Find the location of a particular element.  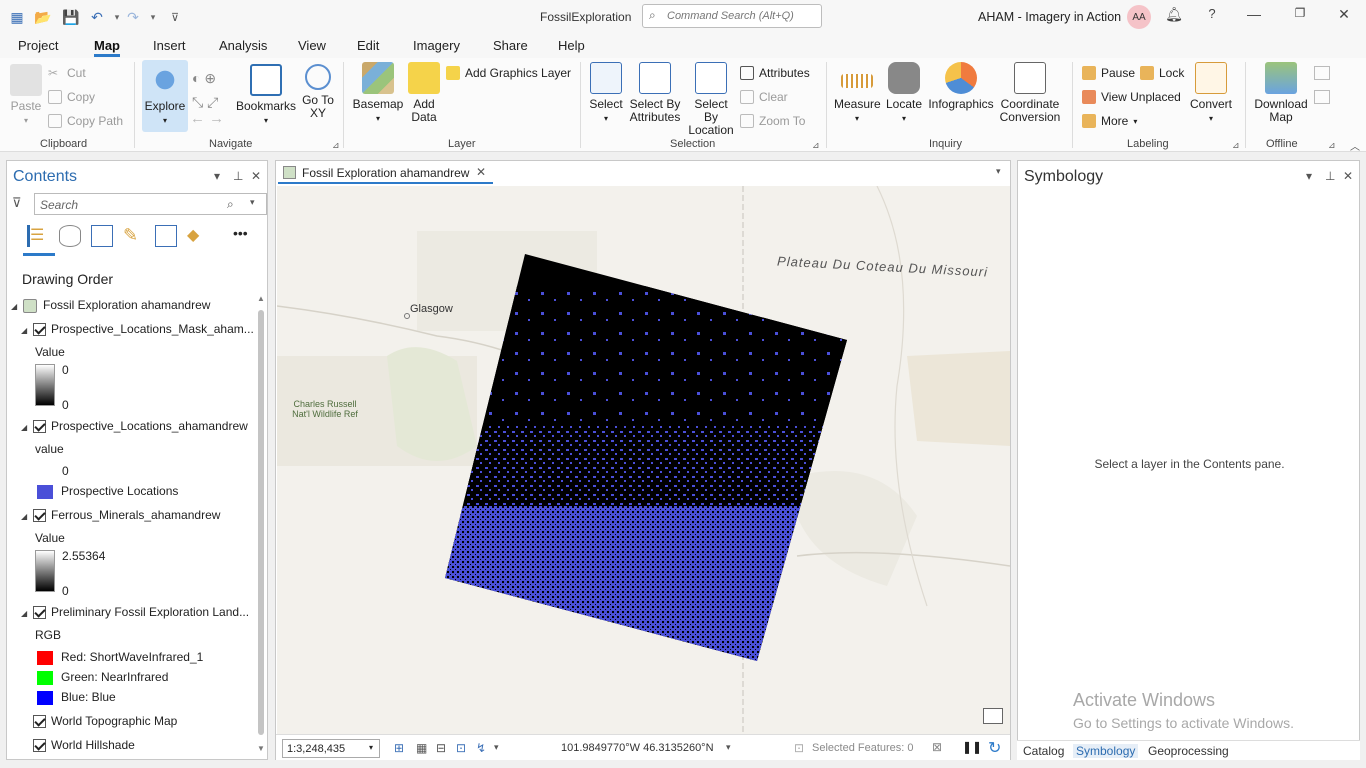

locate-button: Locate ▾ is located at coordinates (904, 93).